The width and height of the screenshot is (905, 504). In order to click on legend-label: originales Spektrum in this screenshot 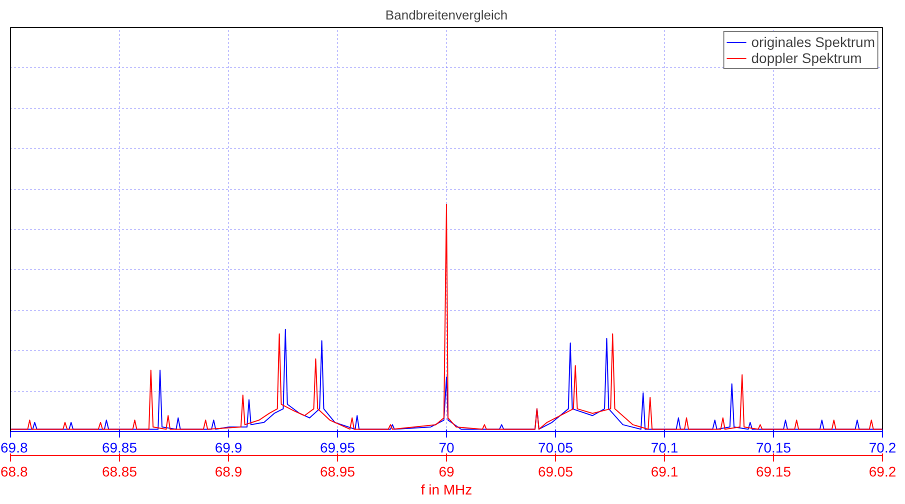, I will do `click(813, 42)`.